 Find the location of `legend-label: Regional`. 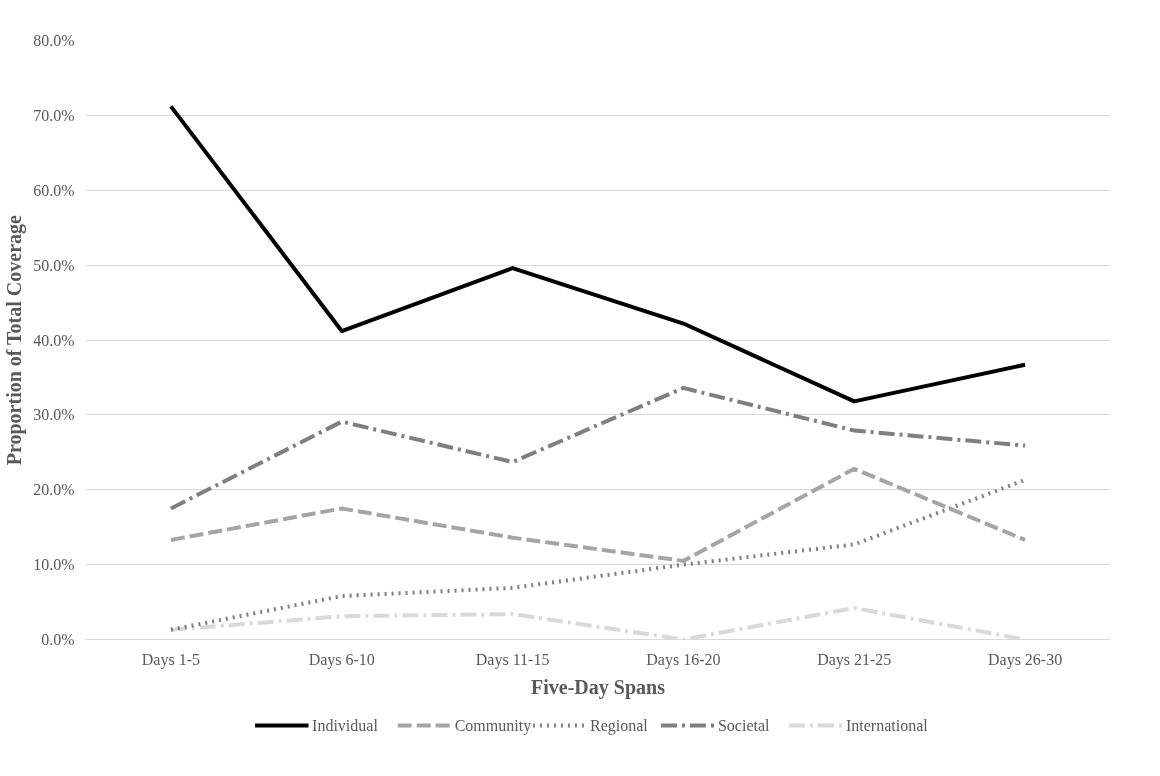

legend-label: Regional is located at coordinates (619, 726).